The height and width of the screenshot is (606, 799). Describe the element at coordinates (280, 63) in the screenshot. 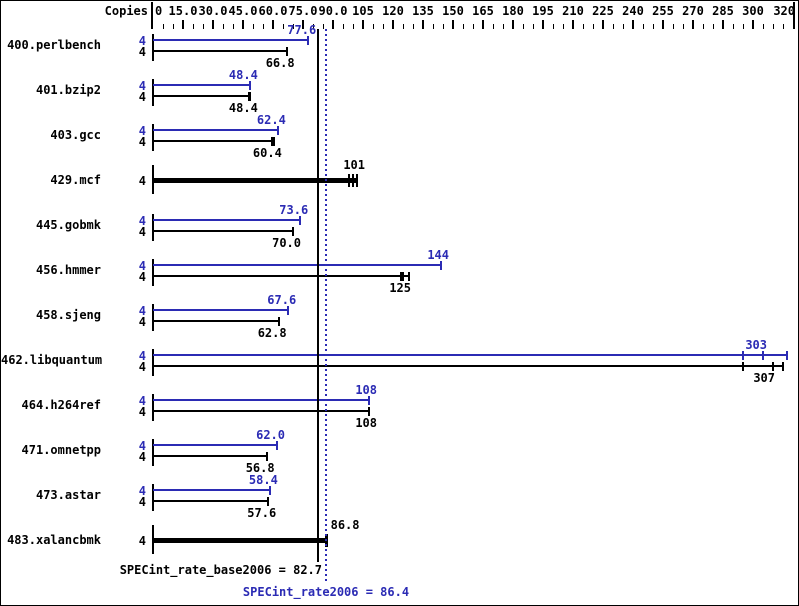

I see `base-value-label: 66.8` at that location.